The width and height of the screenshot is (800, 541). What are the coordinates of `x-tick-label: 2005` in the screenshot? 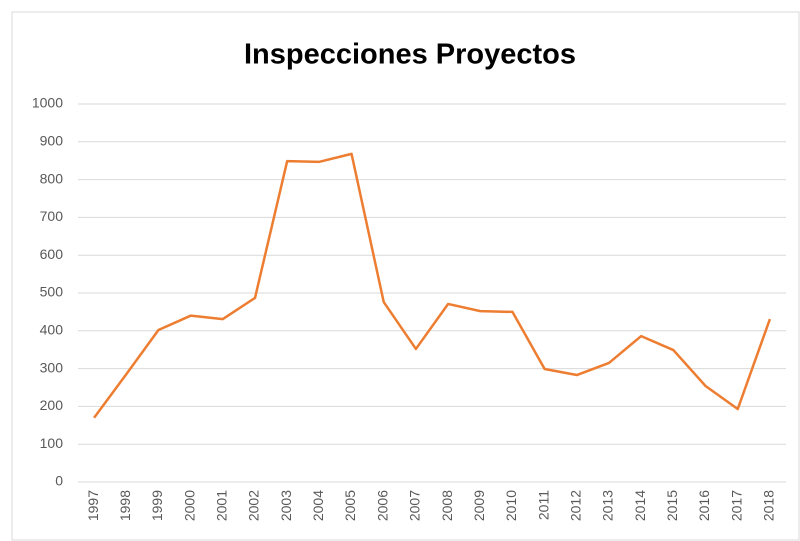 It's located at (350, 505).